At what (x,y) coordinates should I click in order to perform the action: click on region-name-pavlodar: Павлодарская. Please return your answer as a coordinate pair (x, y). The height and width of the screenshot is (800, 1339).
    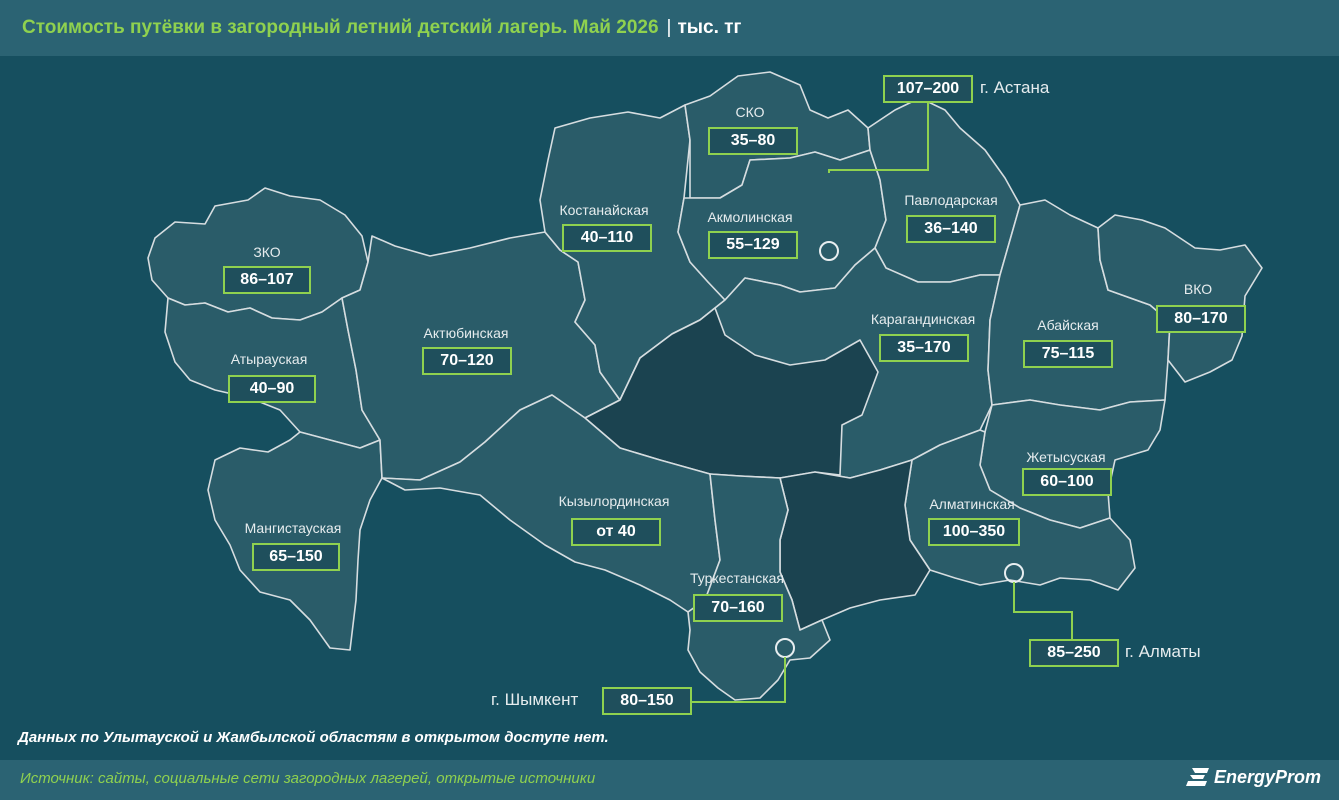
    Looking at the image, I should click on (951, 200).